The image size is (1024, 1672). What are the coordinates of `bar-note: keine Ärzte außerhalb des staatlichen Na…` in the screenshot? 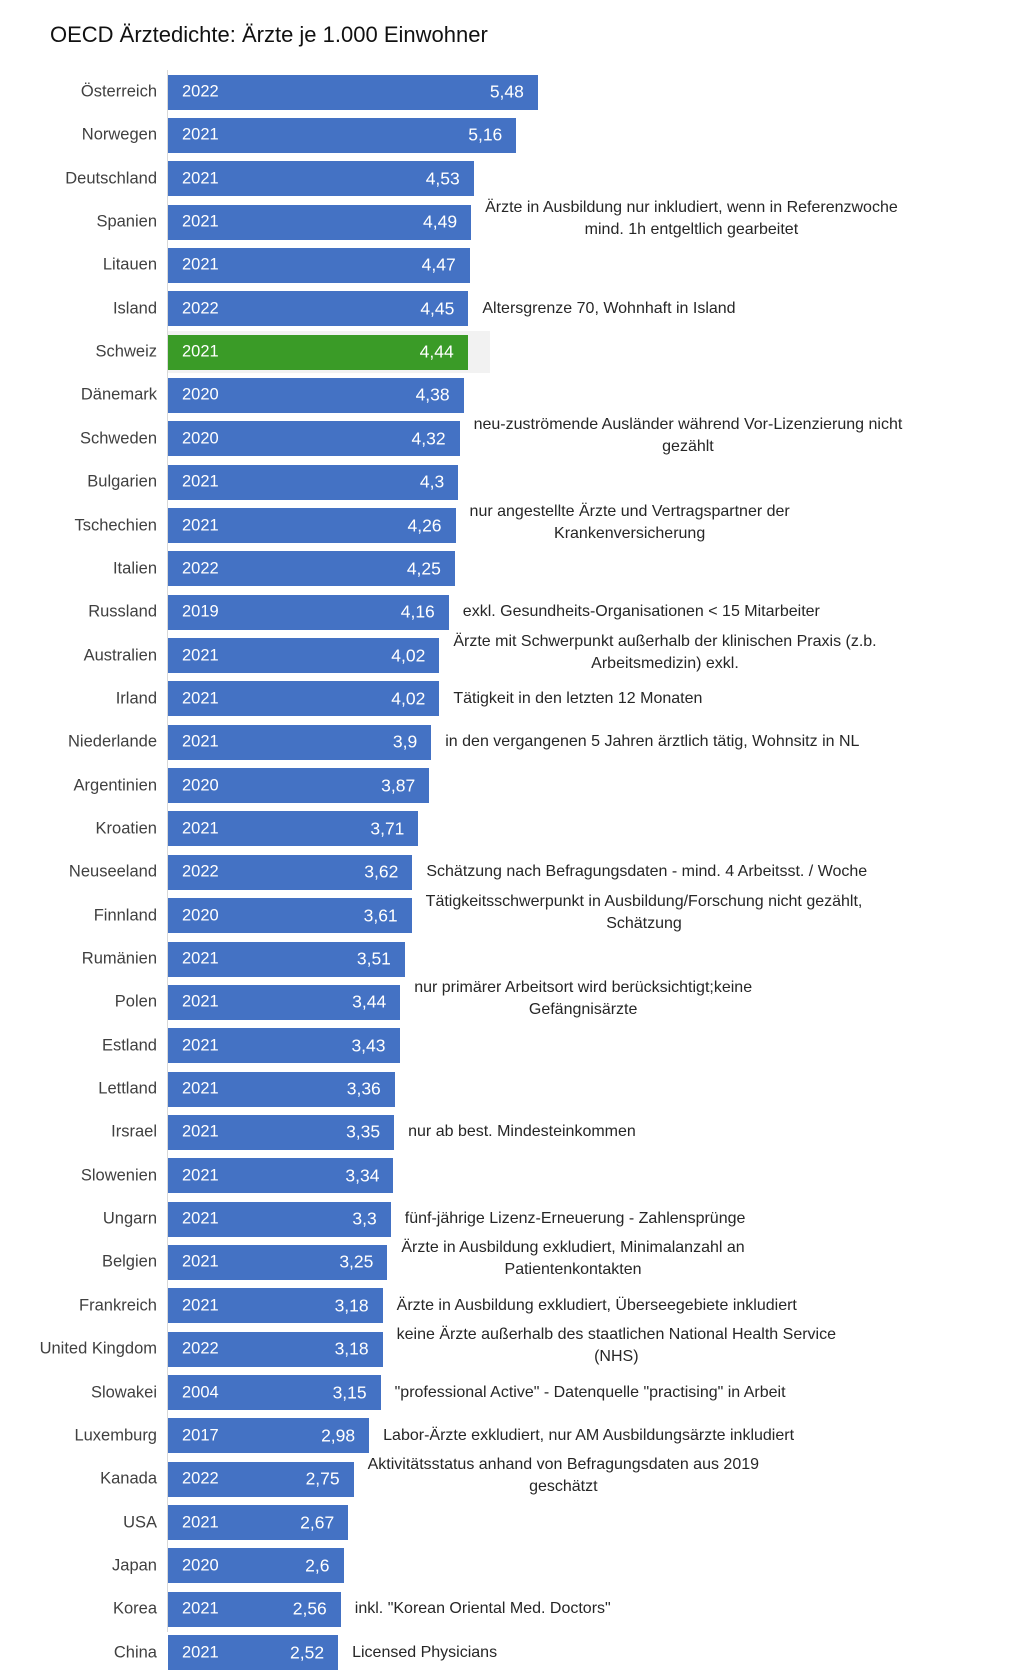 It's located at (616, 1346).